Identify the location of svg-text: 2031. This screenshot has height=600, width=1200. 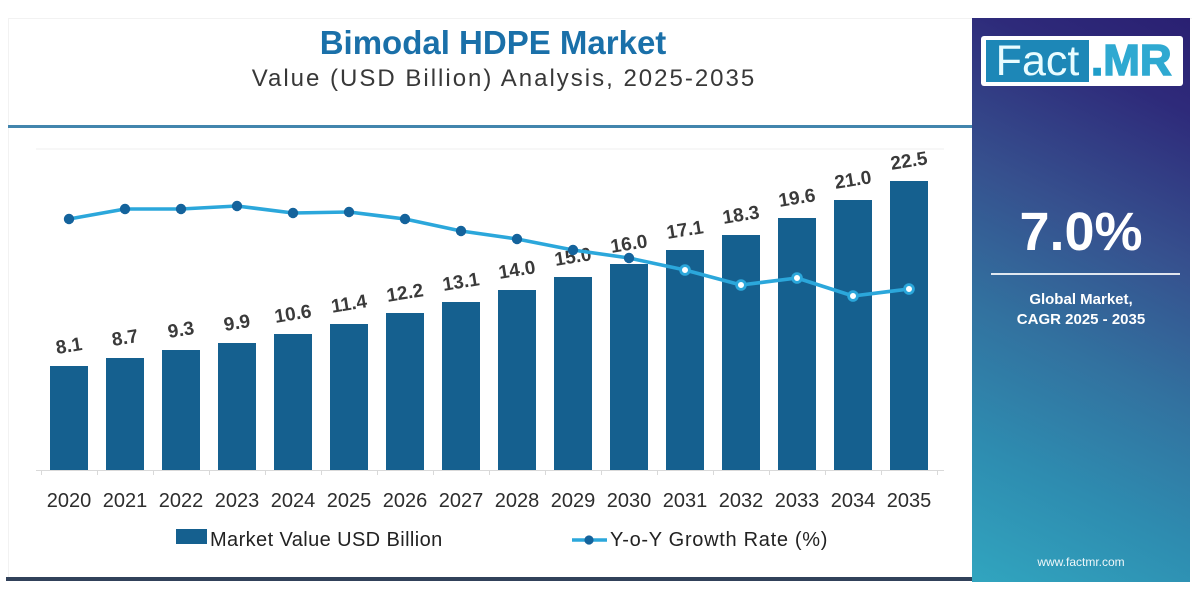
(685, 501).